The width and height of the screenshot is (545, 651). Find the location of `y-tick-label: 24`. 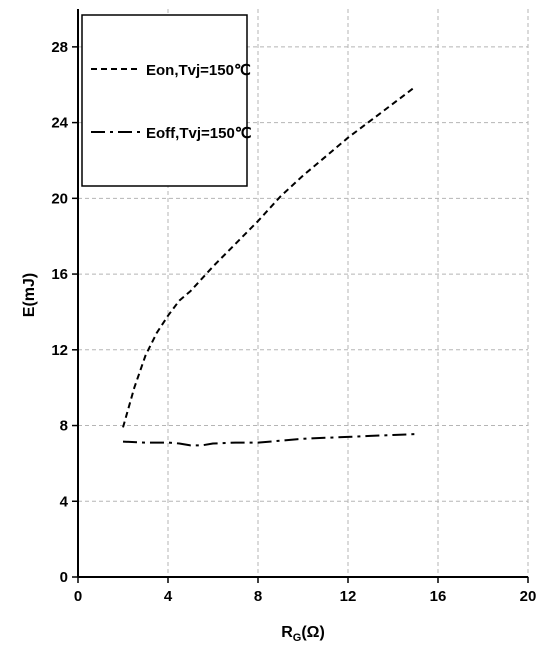

y-tick-label: 24 is located at coordinates (59, 123).